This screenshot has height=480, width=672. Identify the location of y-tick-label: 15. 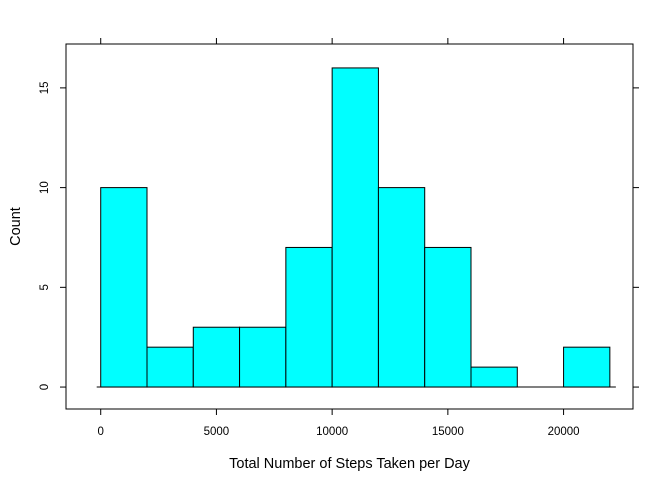
(45, 87).